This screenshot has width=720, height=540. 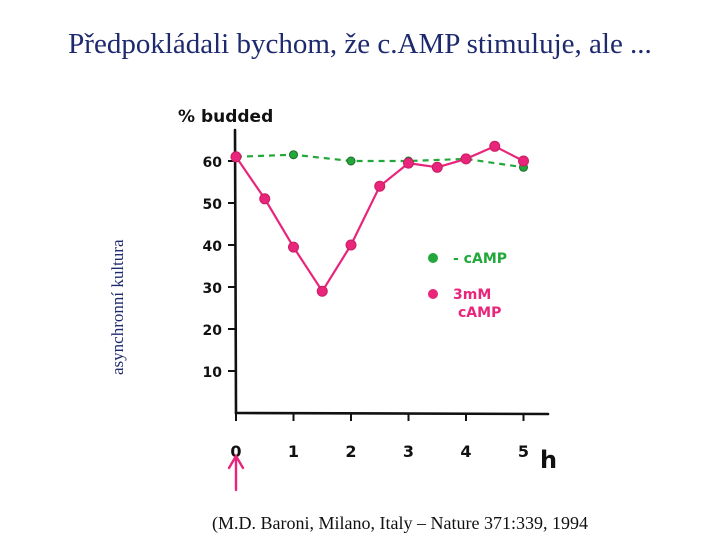 What do you see at coordinates (213, 289) in the screenshot?
I see `y-tick-label: 30` at bounding box center [213, 289].